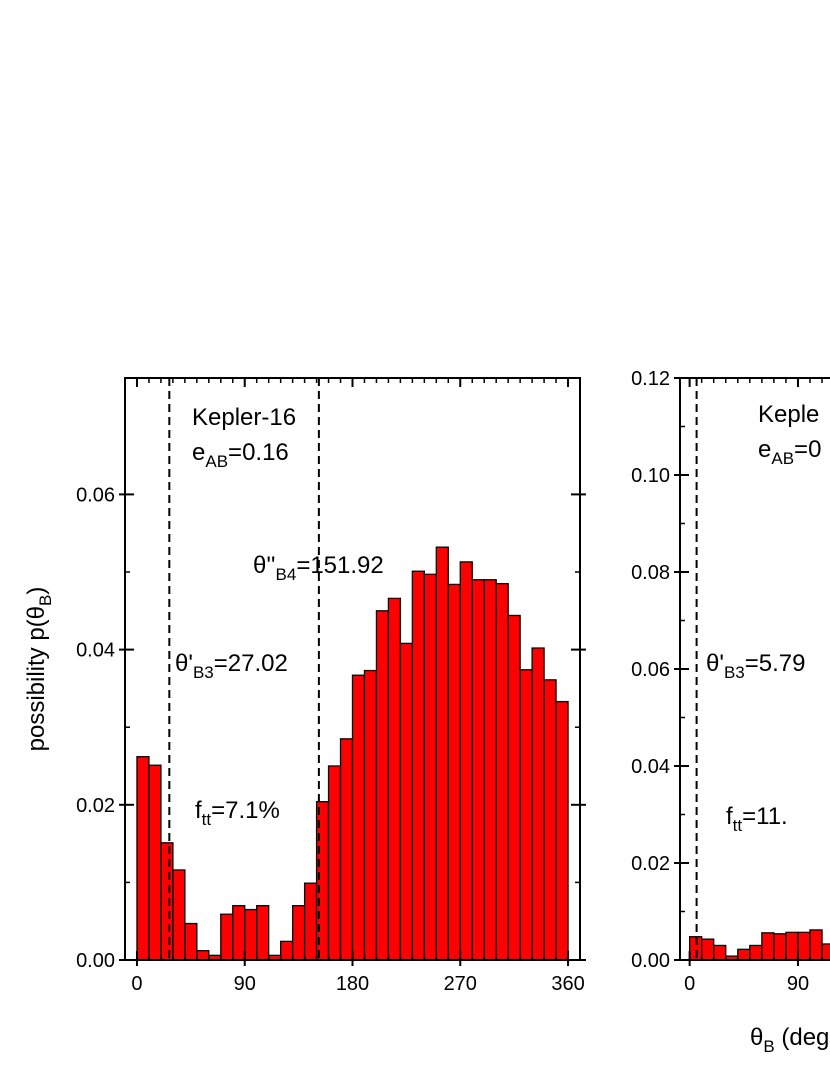  Describe the element at coordinates (802, 1037) in the screenshot. I see `x-axis-title-rest: (deg` at that location.